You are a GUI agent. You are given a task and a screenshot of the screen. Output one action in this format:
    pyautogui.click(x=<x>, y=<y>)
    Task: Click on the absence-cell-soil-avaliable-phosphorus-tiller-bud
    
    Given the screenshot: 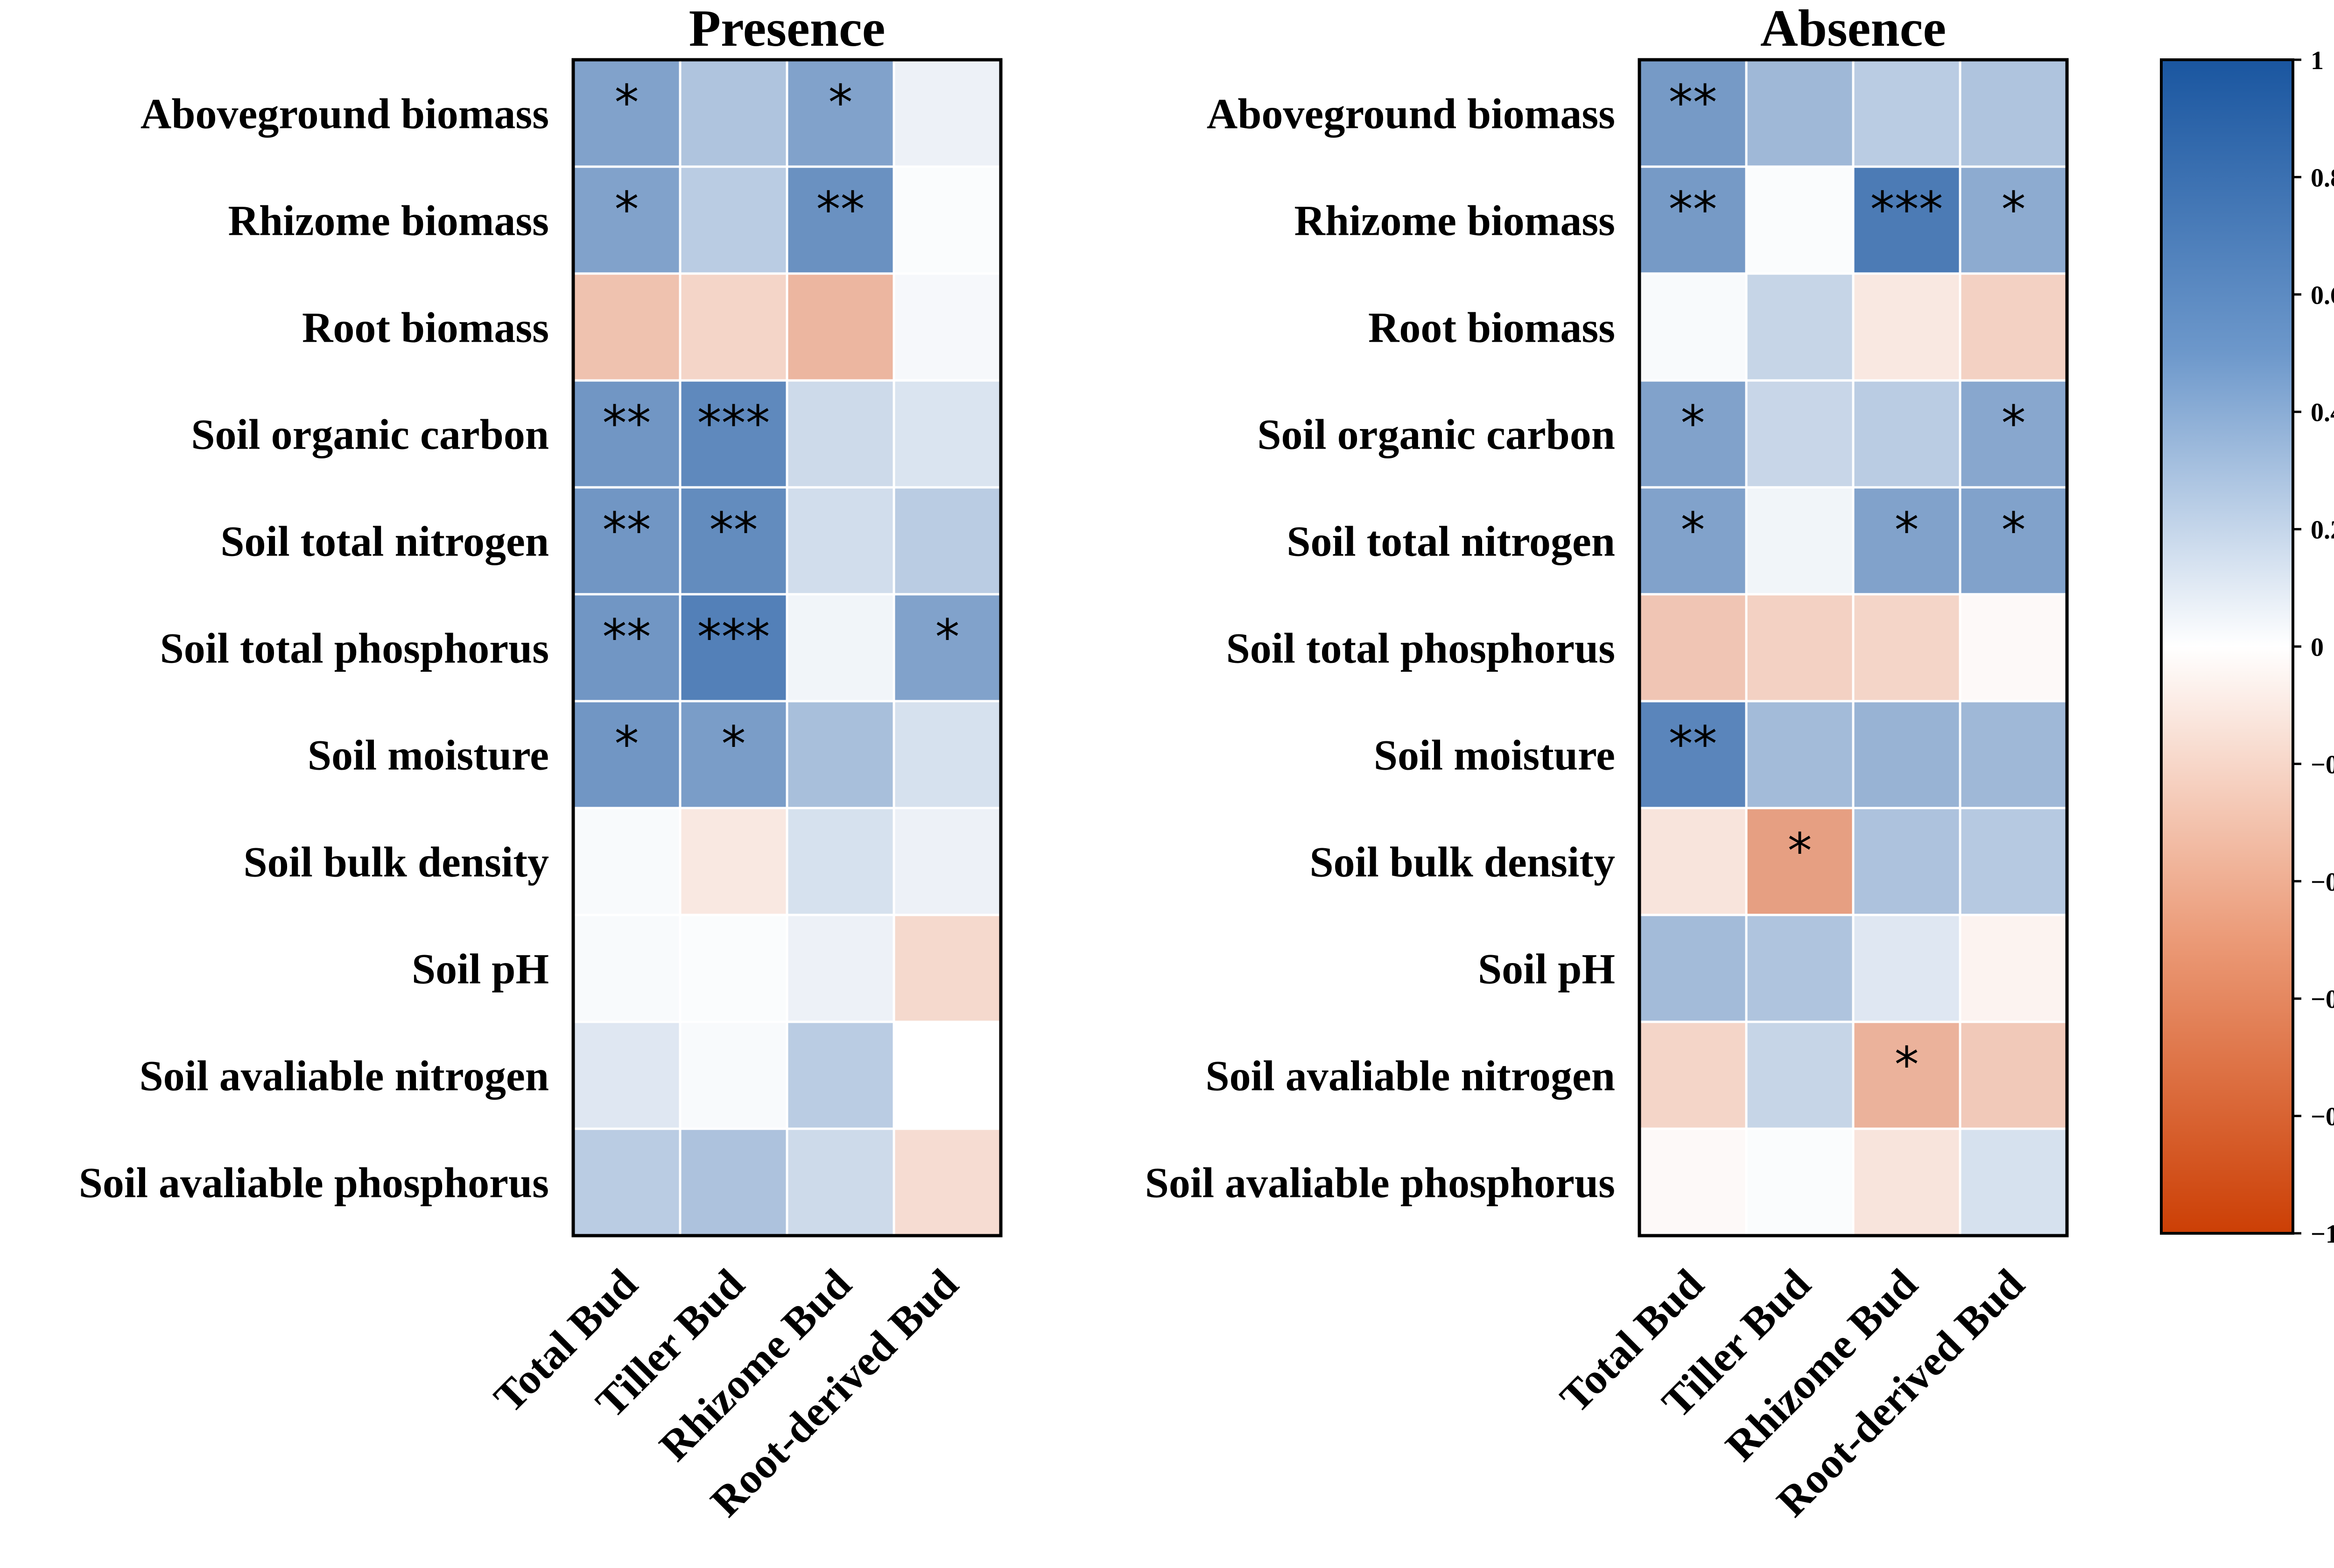 What is the action you would take?
    pyautogui.click(x=1800, y=1182)
    